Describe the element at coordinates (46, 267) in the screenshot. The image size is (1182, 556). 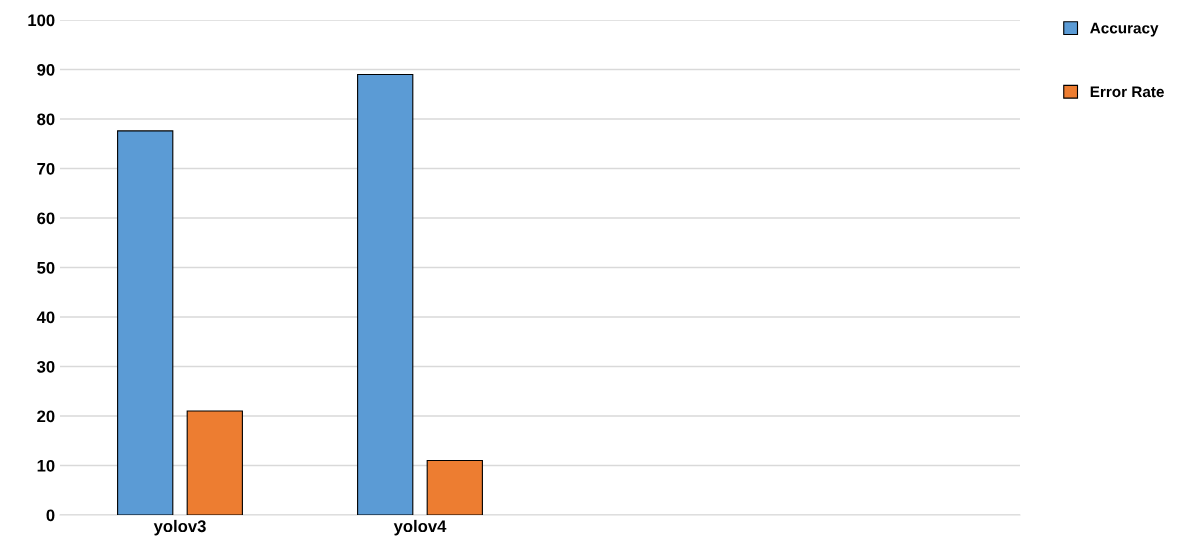
I see `y-tick-label: 50` at that location.